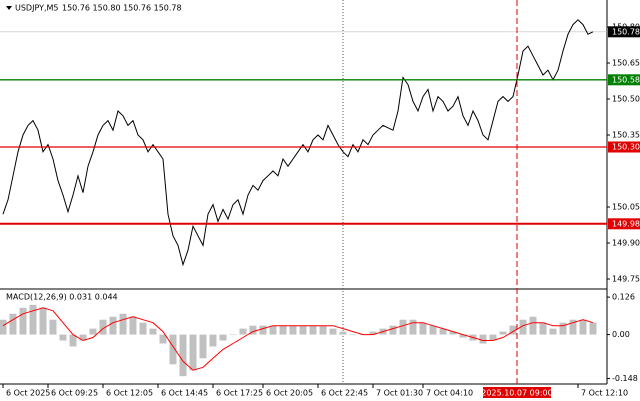 The width and height of the screenshot is (640, 401). I want to click on x-tick-label: 6 Oct 09:25, so click(74, 393).